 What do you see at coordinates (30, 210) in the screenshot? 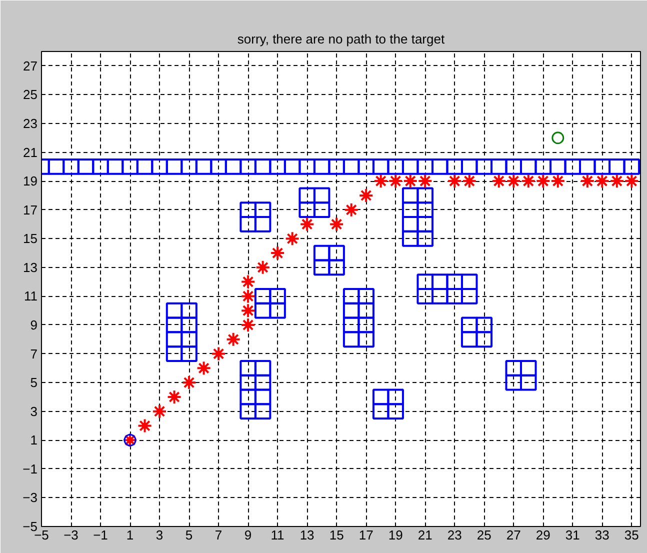
I see `y-tick-label: 17` at bounding box center [30, 210].